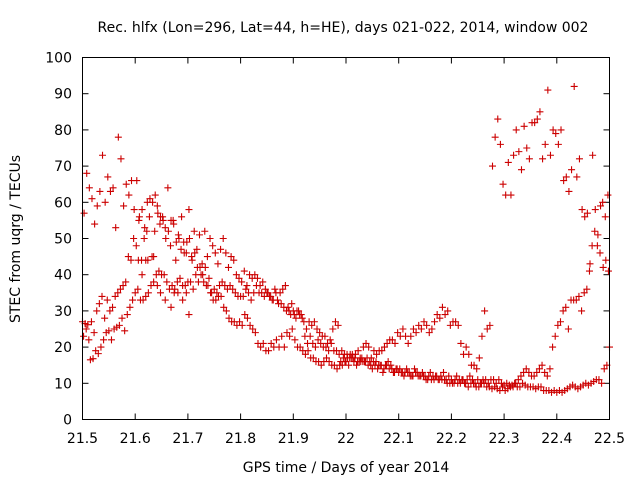 This screenshot has width=640, height=480. Describe the element at coordinates (63, 384) in the screenshot. I see `y-tick-label: 10` at that location.